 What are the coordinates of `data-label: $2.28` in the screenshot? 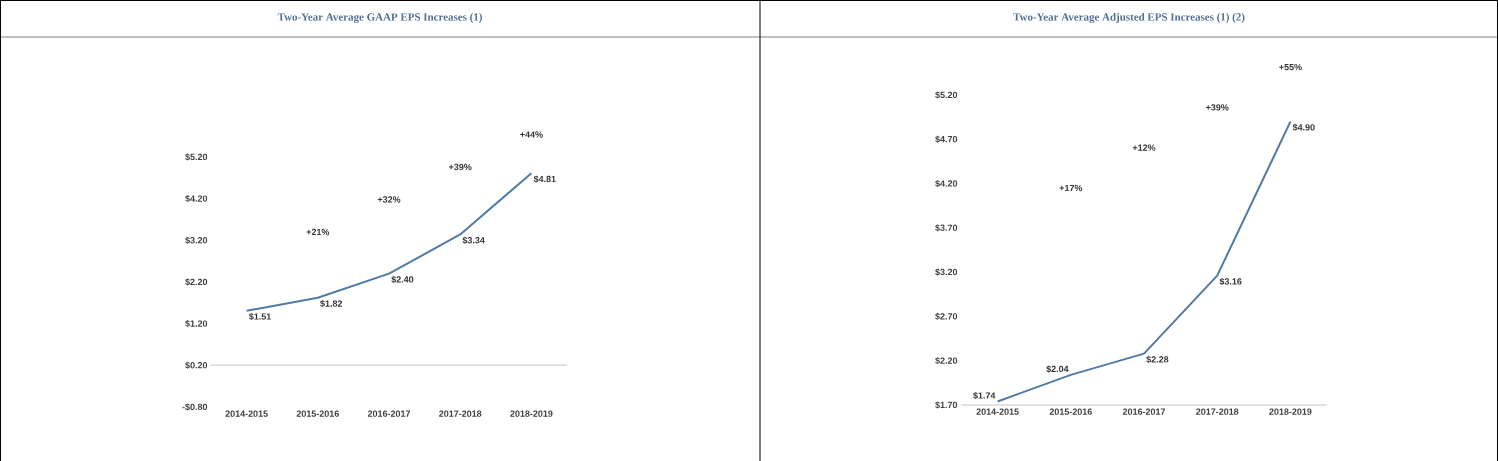 It's located at (1157, 359).